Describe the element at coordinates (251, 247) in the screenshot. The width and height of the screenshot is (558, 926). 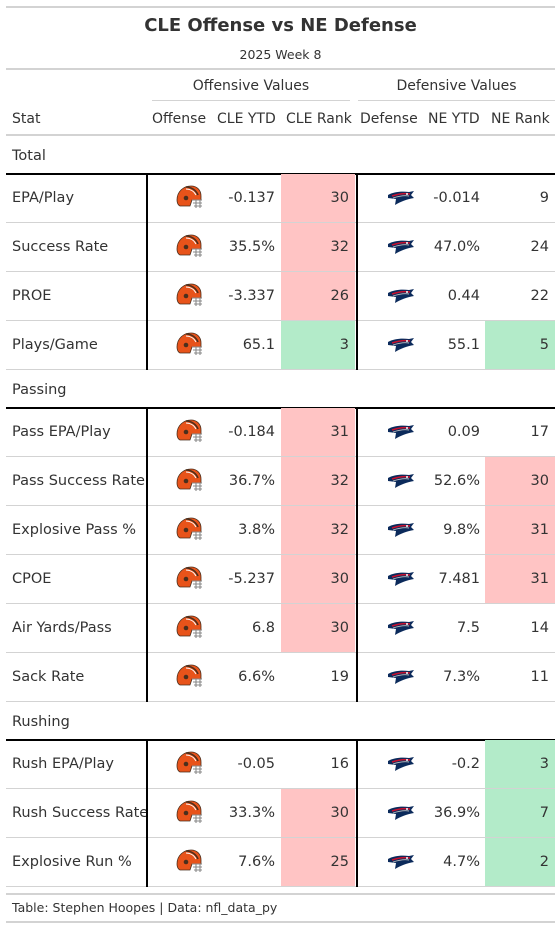
I see `off-ytd-value: 35.5%` at that location.